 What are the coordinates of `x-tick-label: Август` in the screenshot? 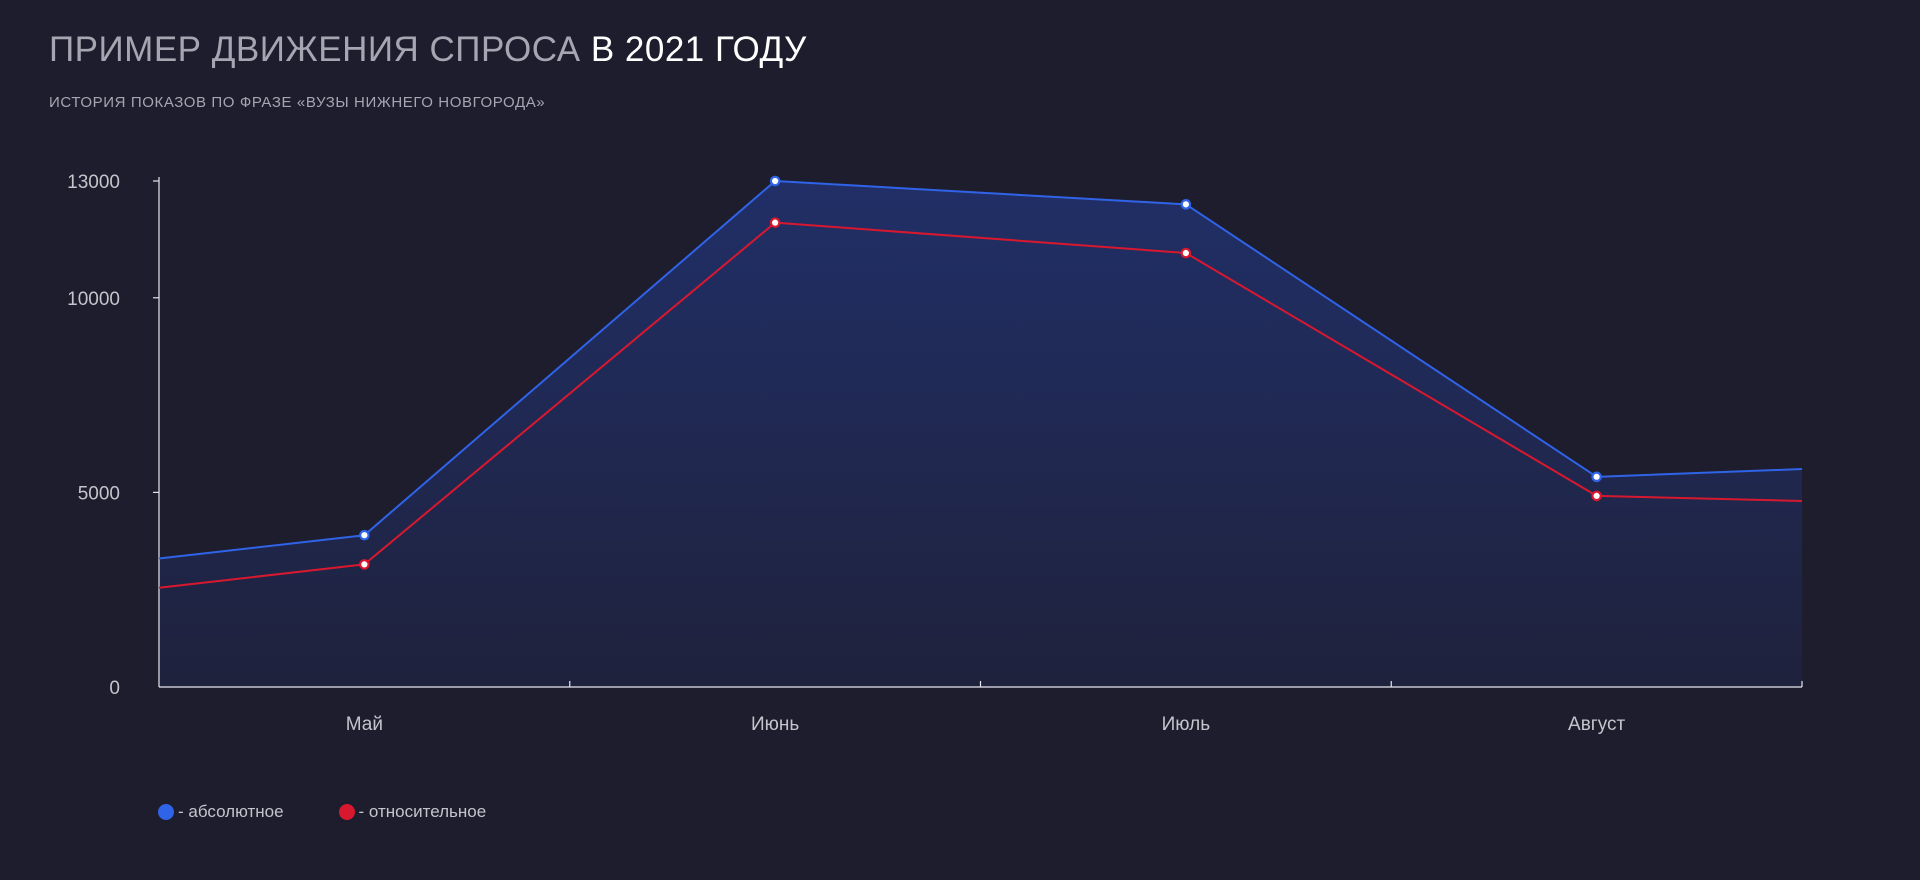 It's located at (1596, 724).